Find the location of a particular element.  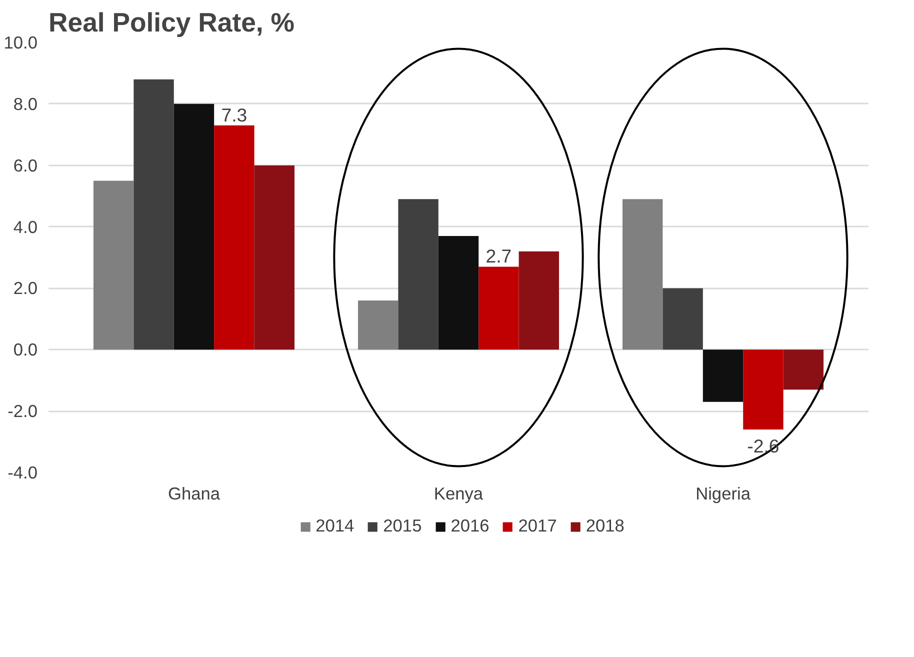

data-label: 2.7 is located at coordinates (499, 256).